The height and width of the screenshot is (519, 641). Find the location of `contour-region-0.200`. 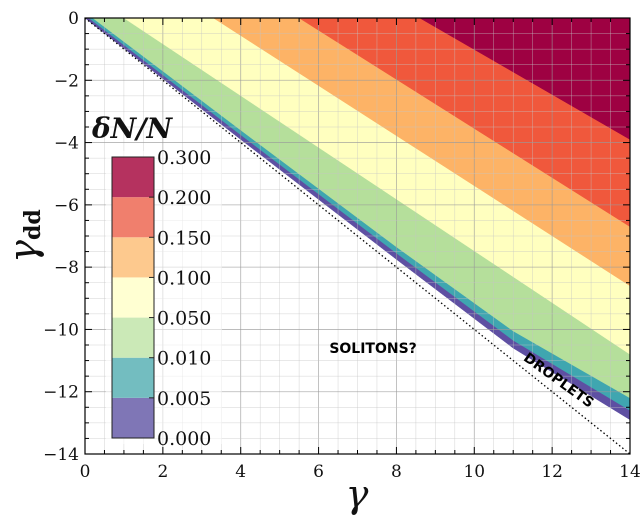

contour-region-0.200 is located at coordinates (524, 79).